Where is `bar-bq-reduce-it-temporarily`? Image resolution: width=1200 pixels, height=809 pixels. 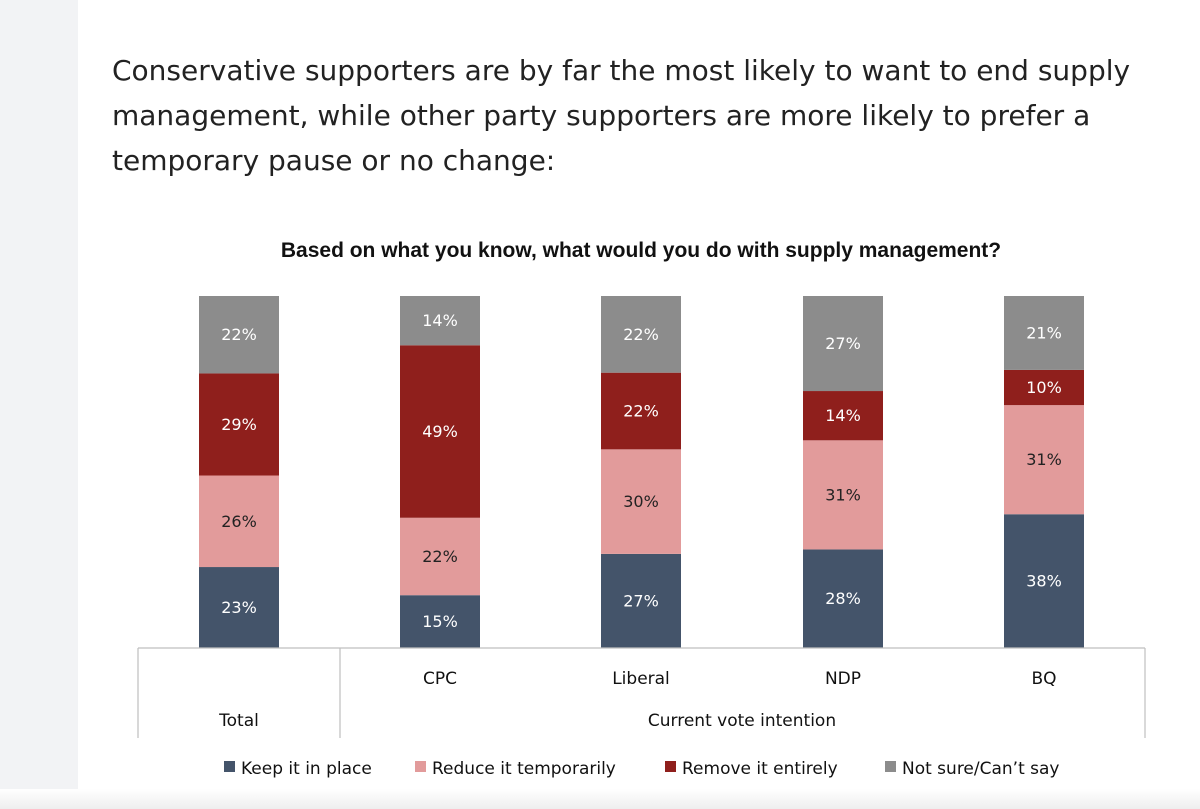
bar-bq-reduce-it-temporarily is located at coordinates (1044, 460).